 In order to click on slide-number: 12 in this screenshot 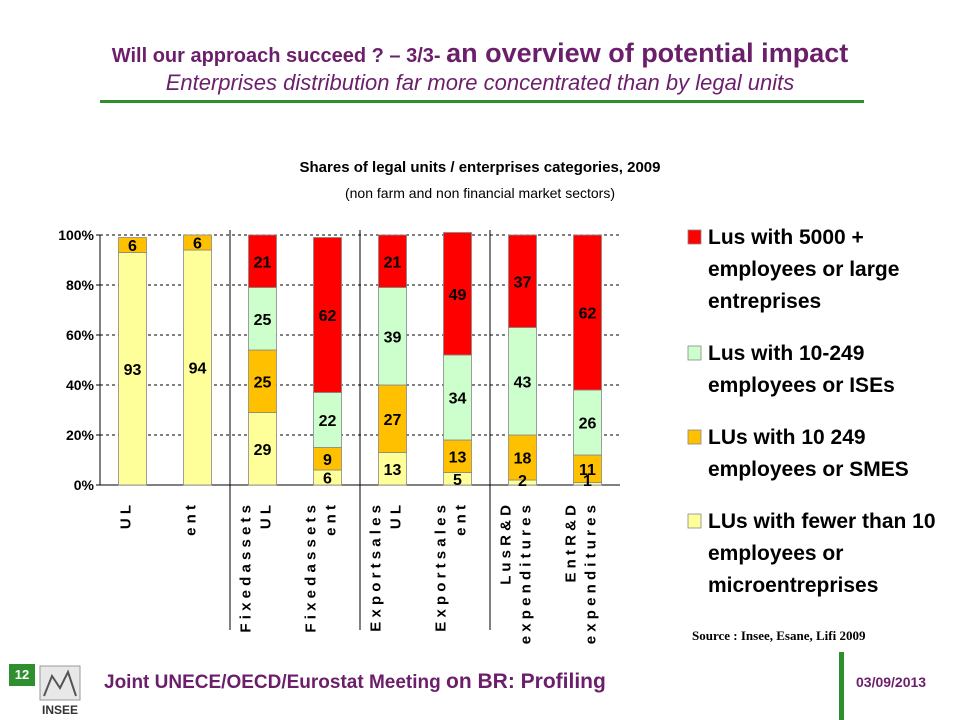, I will do `click(22, 675)`.